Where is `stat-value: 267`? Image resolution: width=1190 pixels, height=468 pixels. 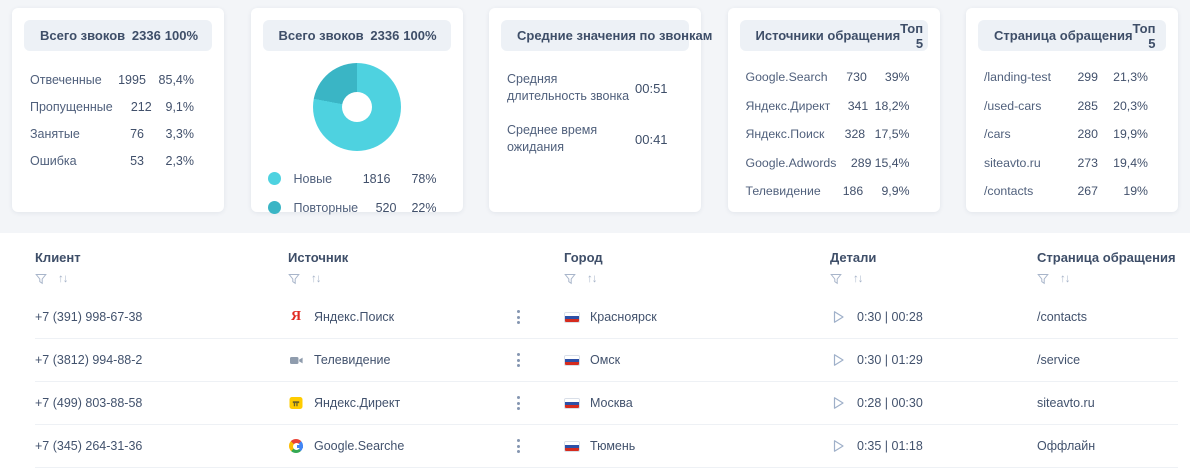
stat-value: 267 is located at coordinates (1087, 191).